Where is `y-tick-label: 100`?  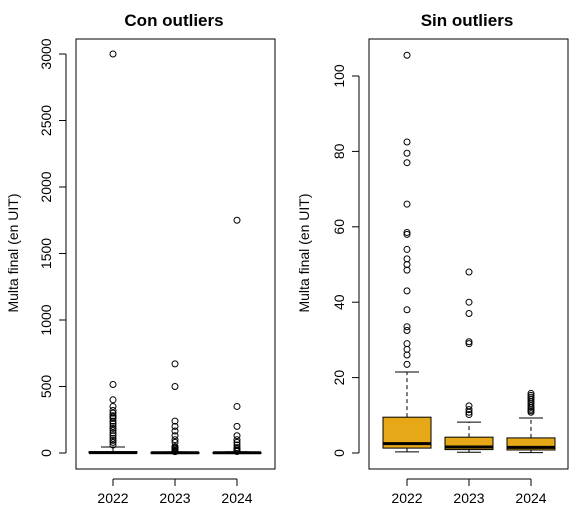
y-tick-label: 100 is located at coordinates (339, 76).